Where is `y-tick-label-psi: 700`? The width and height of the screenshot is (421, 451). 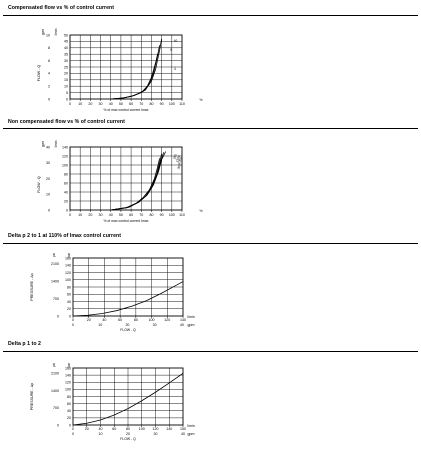 y-tick-label-psi: 700 is located at coordinates (56, 408).